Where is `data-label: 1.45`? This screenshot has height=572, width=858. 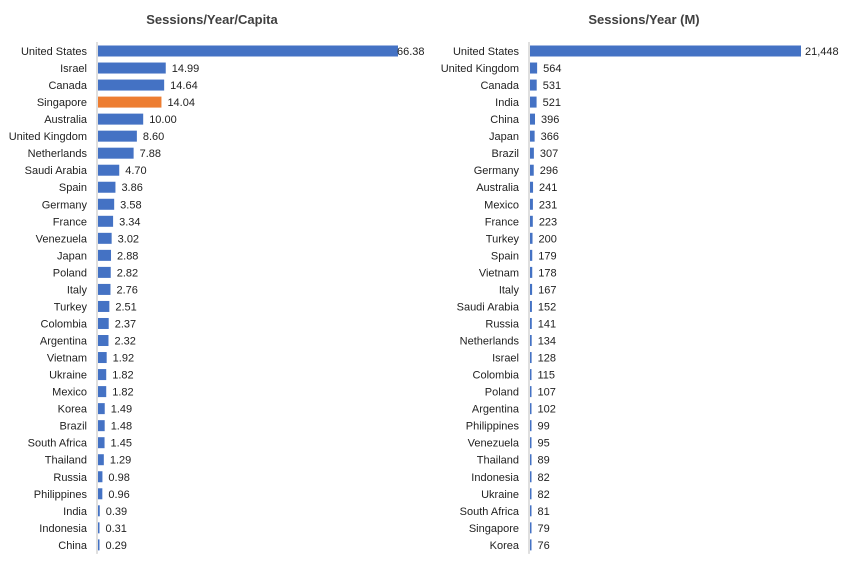 data-label: 1.45 is located at coordinates (121, 444).